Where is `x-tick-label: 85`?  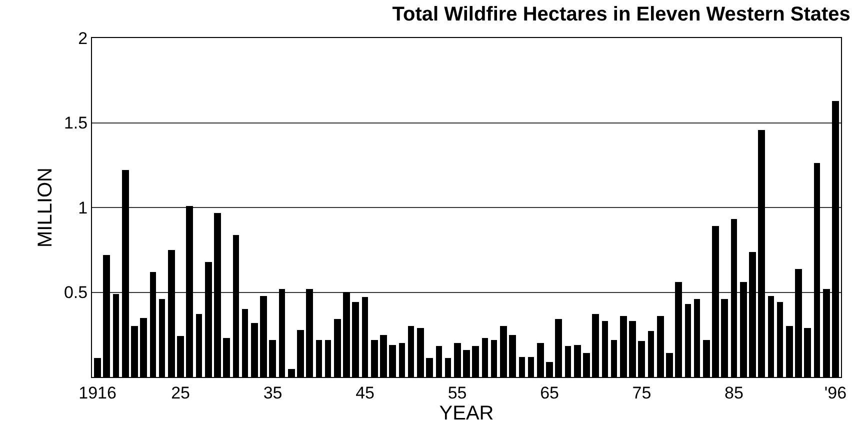 x-tick-label: 85 is located at coordinates (734, 392).